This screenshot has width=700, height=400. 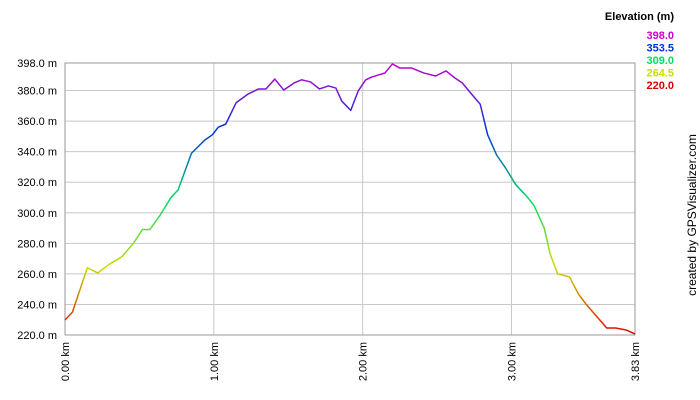 What do you see at coordinates (636, 361) in the screenshot?
I see `x-tick-label: 3.83 km` at bounding box center [636, 361].